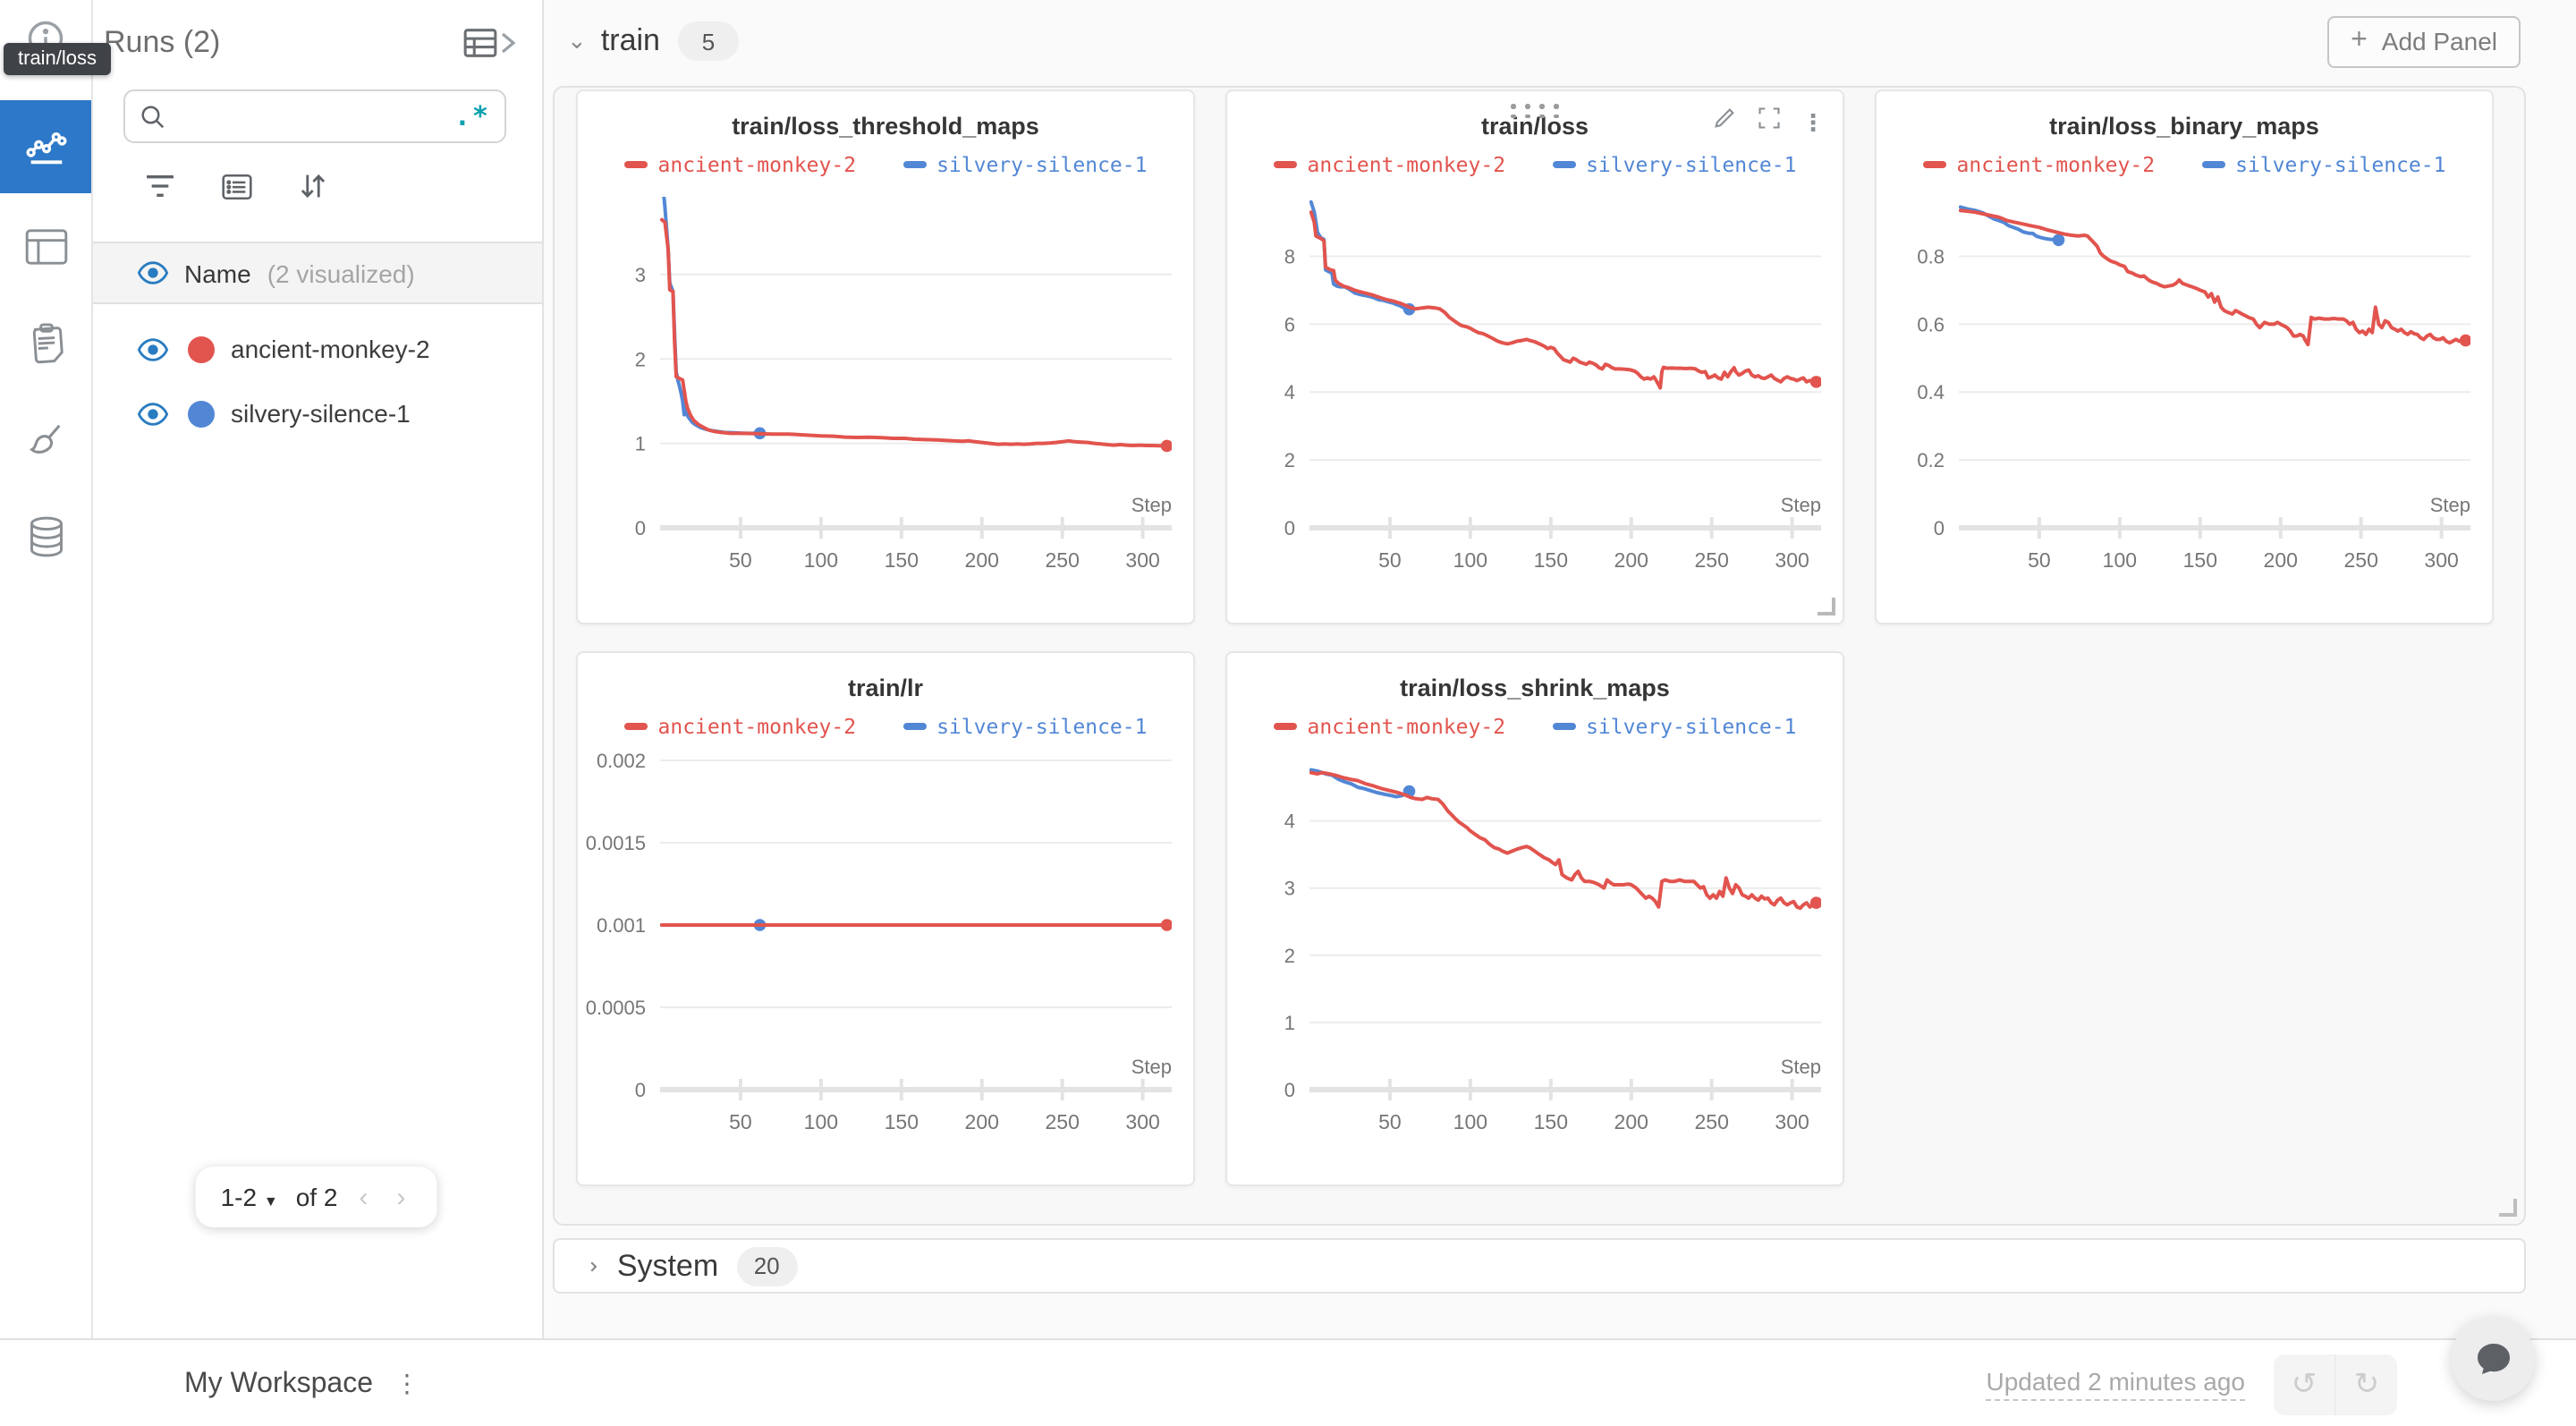  I want to click on svg-text: 0.0015, so click(616, 843).